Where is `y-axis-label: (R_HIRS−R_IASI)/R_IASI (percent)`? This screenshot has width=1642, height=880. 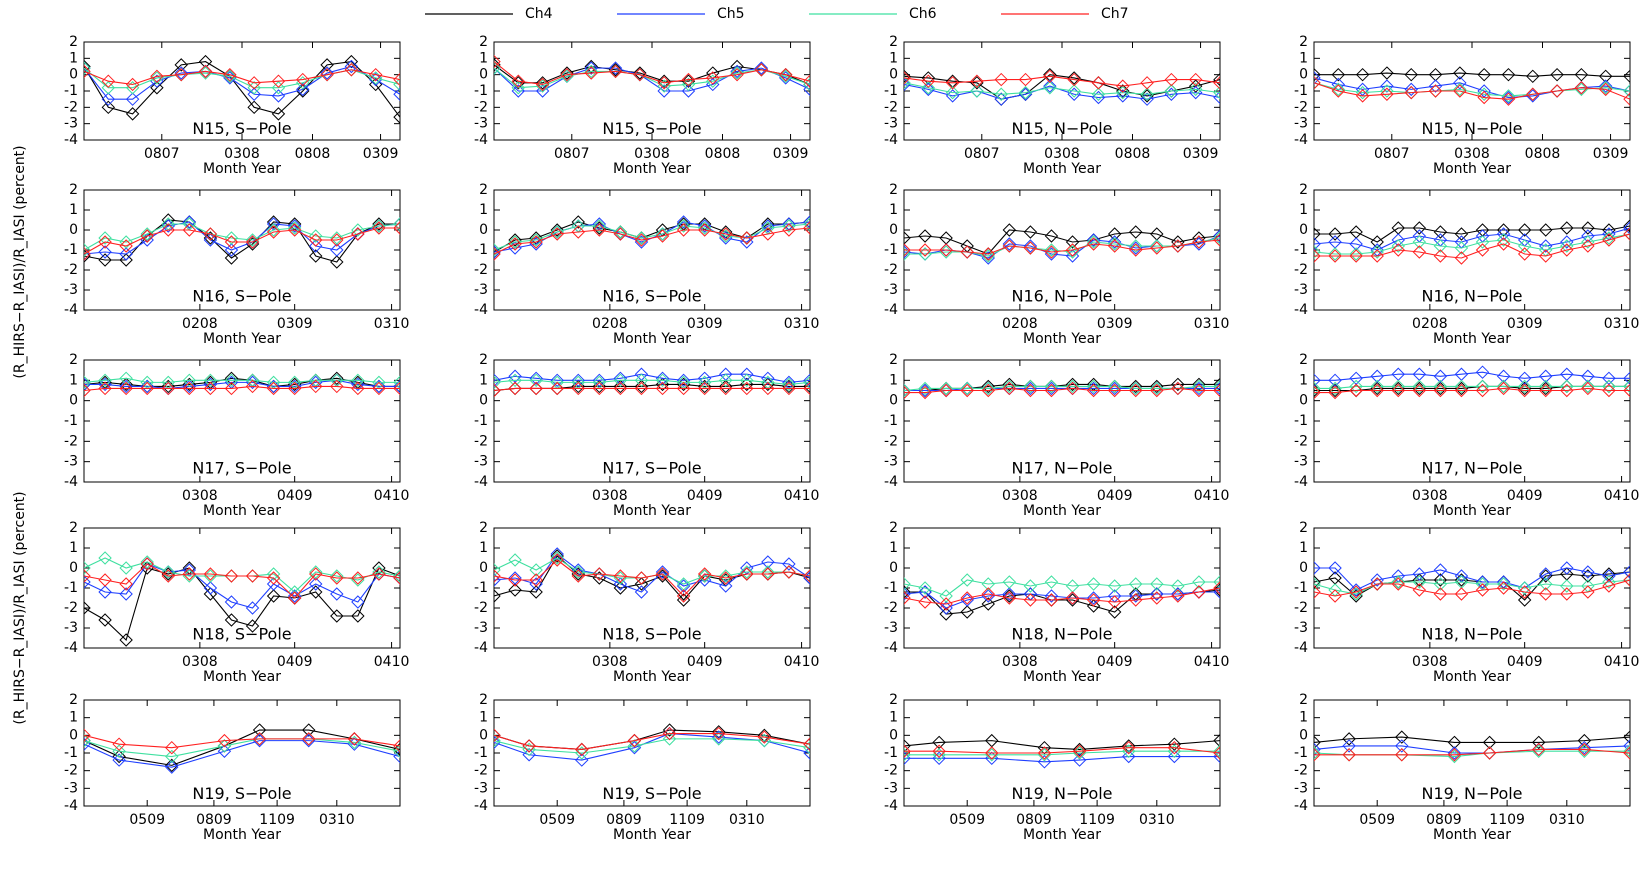 y-axis-label: (R_HIRS−R_IASI)/R_IASI (percent) is located at coordinates (20, 261).